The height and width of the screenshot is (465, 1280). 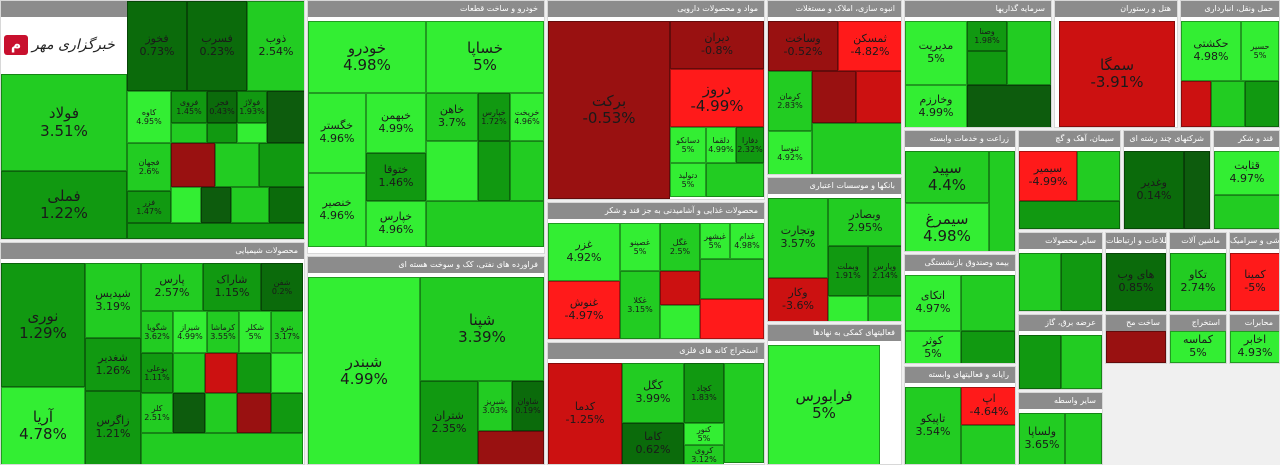 I want to click on sector-title: محابرات, so click(x=1254, y=323).